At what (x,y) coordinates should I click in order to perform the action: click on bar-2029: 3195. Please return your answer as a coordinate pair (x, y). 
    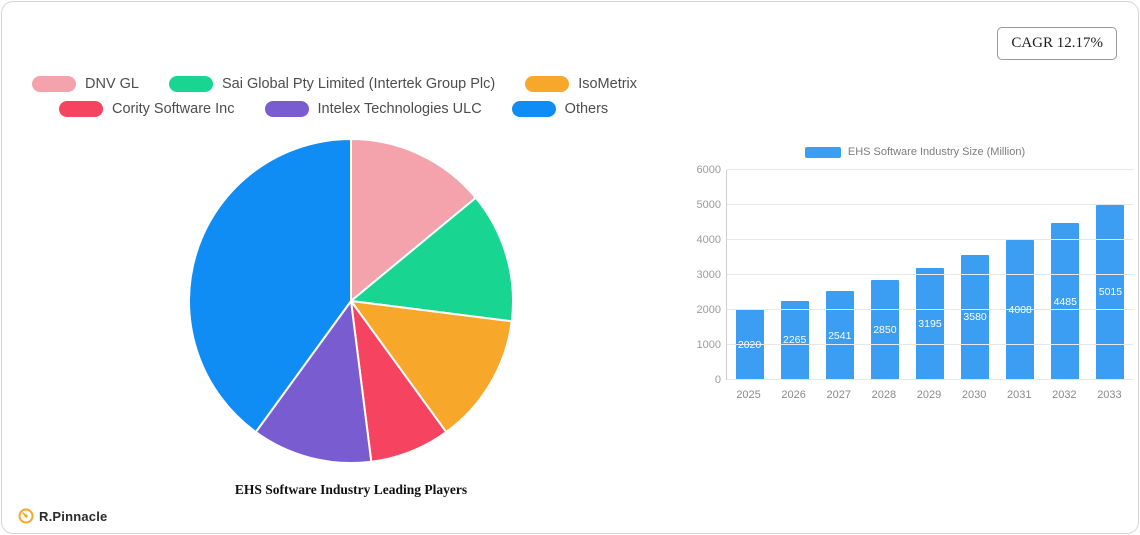
    Looking at the image, I should click on (929, 324).